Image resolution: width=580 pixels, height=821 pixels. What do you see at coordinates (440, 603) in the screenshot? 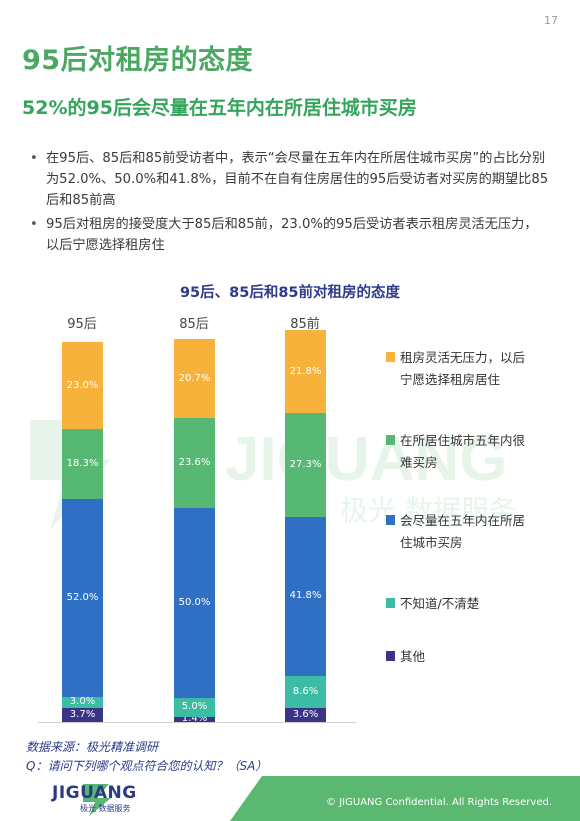
I see `legend-label: 不知道/不清楚` at bounding box center [440, 603].